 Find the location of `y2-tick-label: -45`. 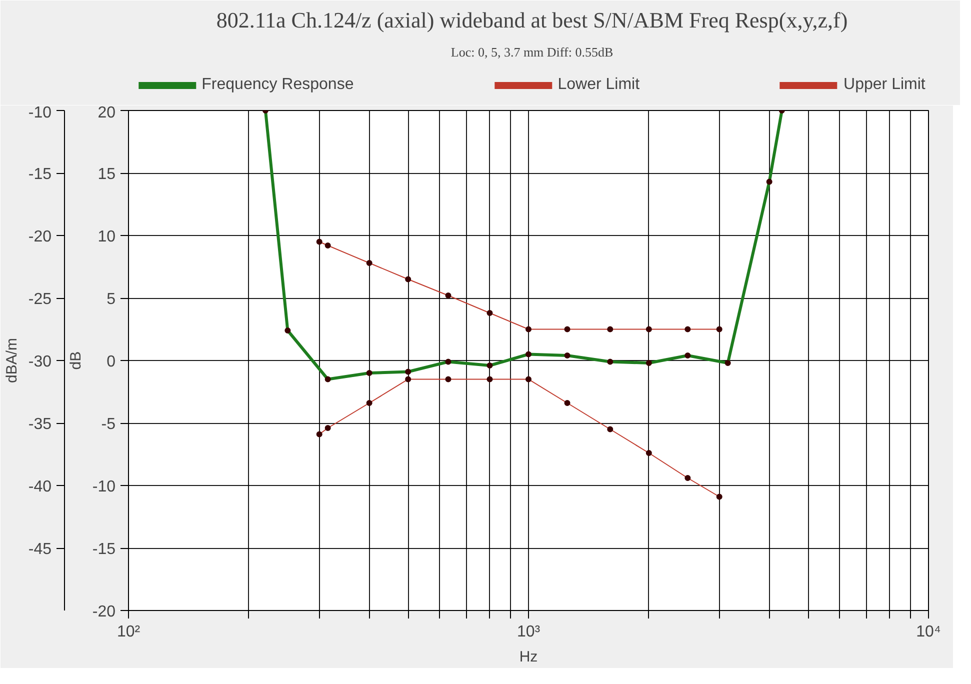

y2-tick-label: -45 is located at coordinates (40, 549).